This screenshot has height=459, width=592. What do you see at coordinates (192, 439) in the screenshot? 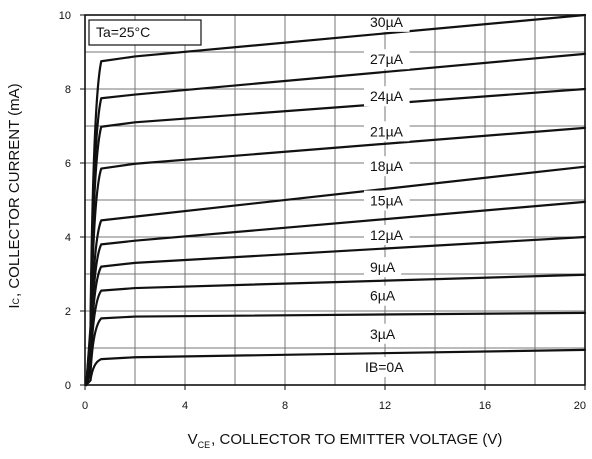
I see `x-axis-label-main: V` at bounding box center [192, 439].